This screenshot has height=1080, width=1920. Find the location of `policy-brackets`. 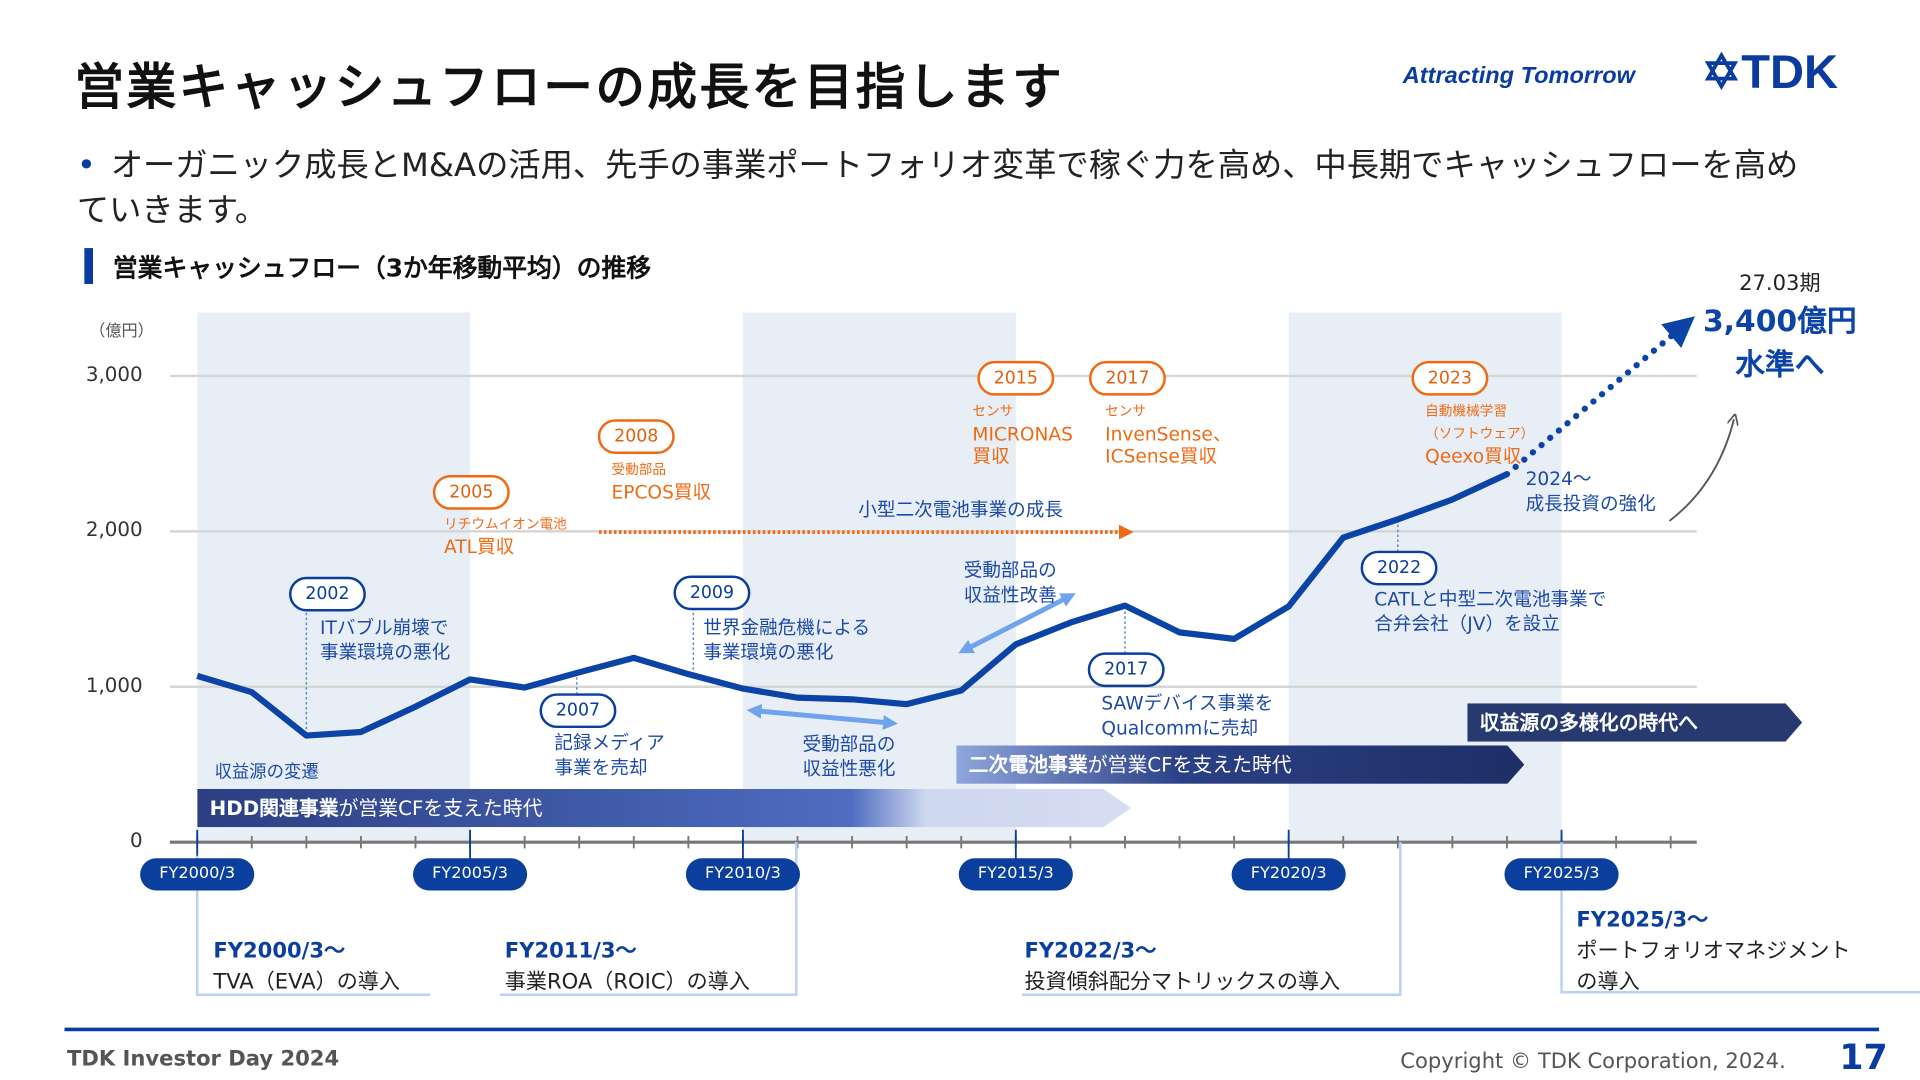

policy-brackets is located at coordinates (1057, 919).